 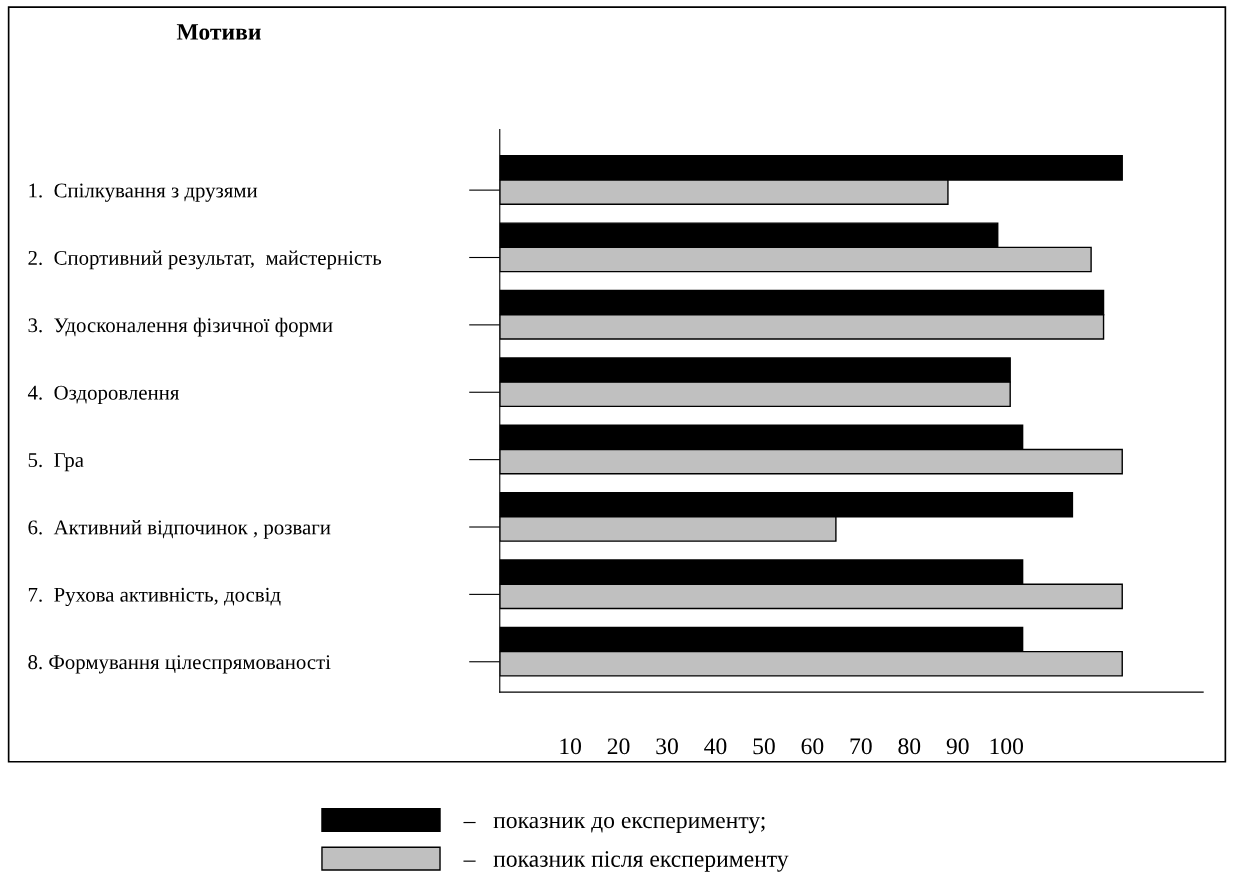 I want to click on text: 30, so click(x=667, y=746).